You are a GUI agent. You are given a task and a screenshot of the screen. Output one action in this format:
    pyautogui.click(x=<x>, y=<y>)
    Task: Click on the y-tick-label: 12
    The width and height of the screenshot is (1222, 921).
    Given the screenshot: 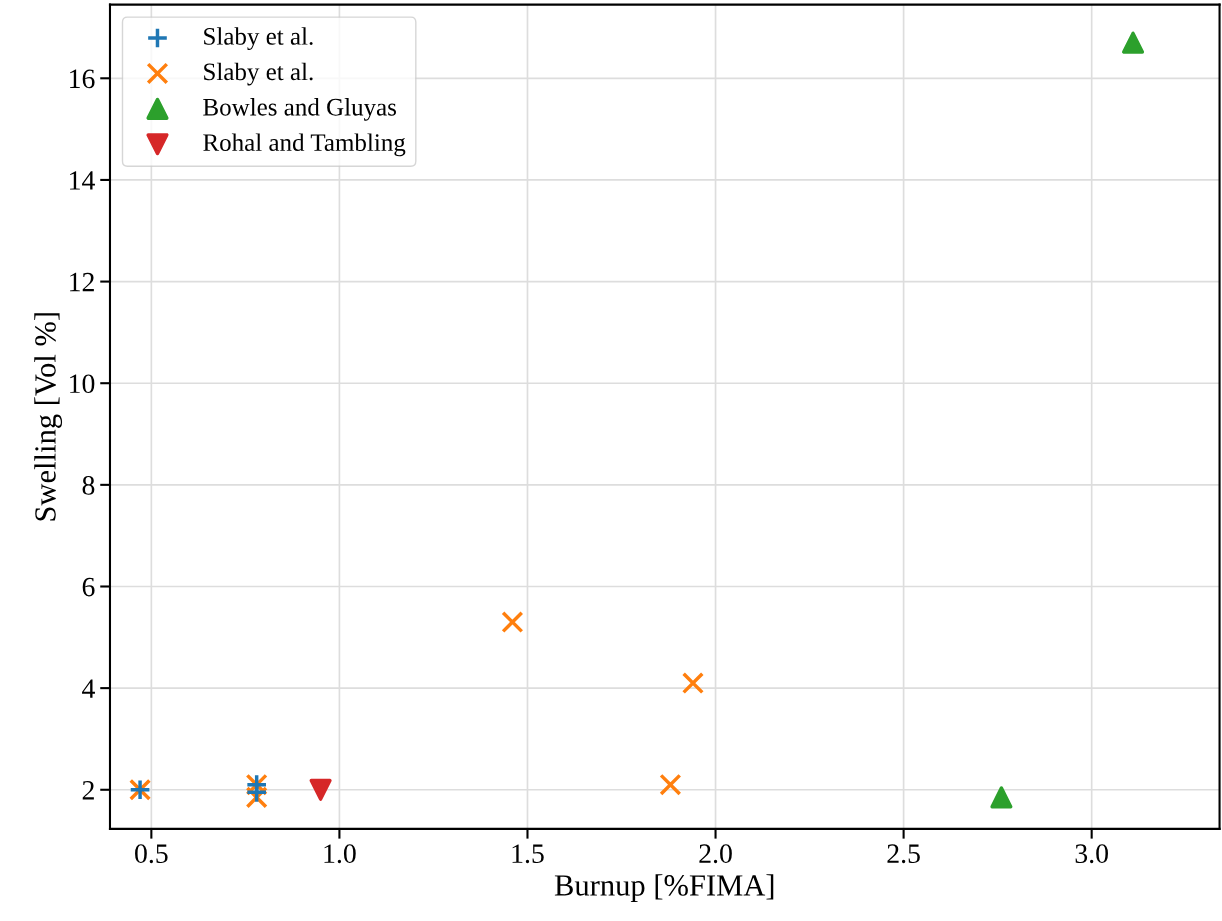 What is the action you would take?
    pyautogui.click(x=82, y=282)
    